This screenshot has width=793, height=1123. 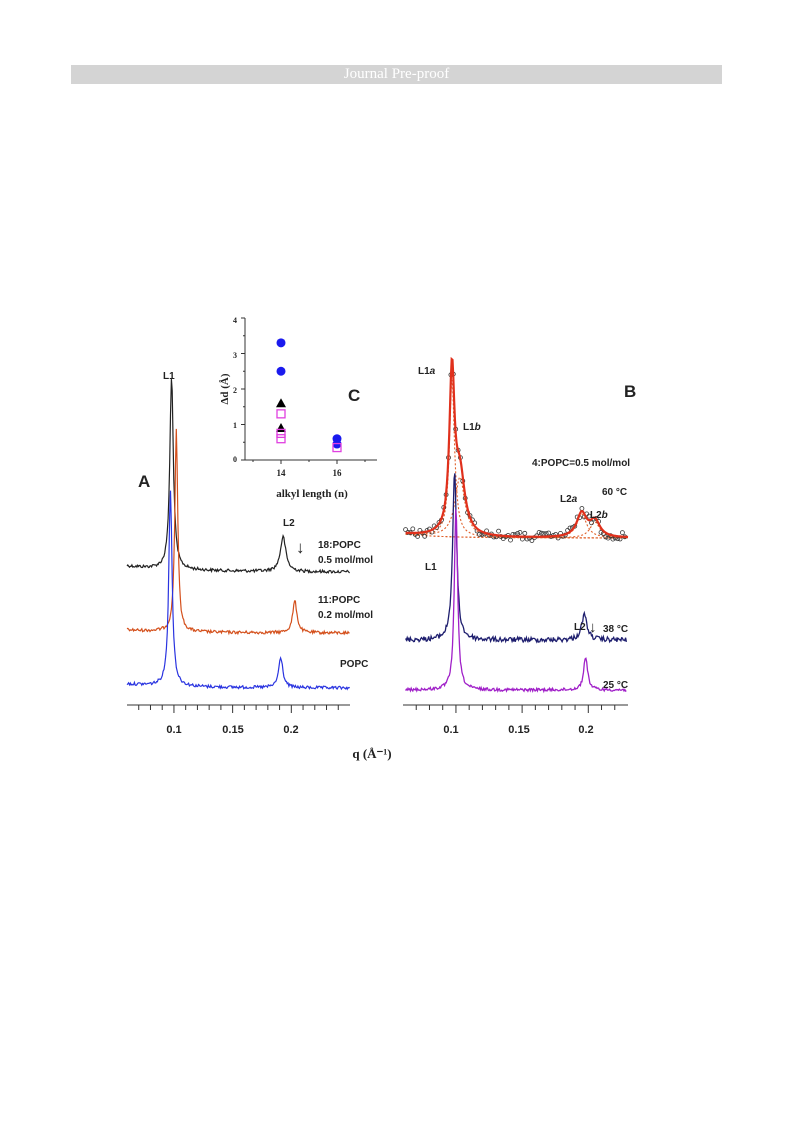 I want to click on panel-c-ytick-label: 2, so click(x=235, y=390).